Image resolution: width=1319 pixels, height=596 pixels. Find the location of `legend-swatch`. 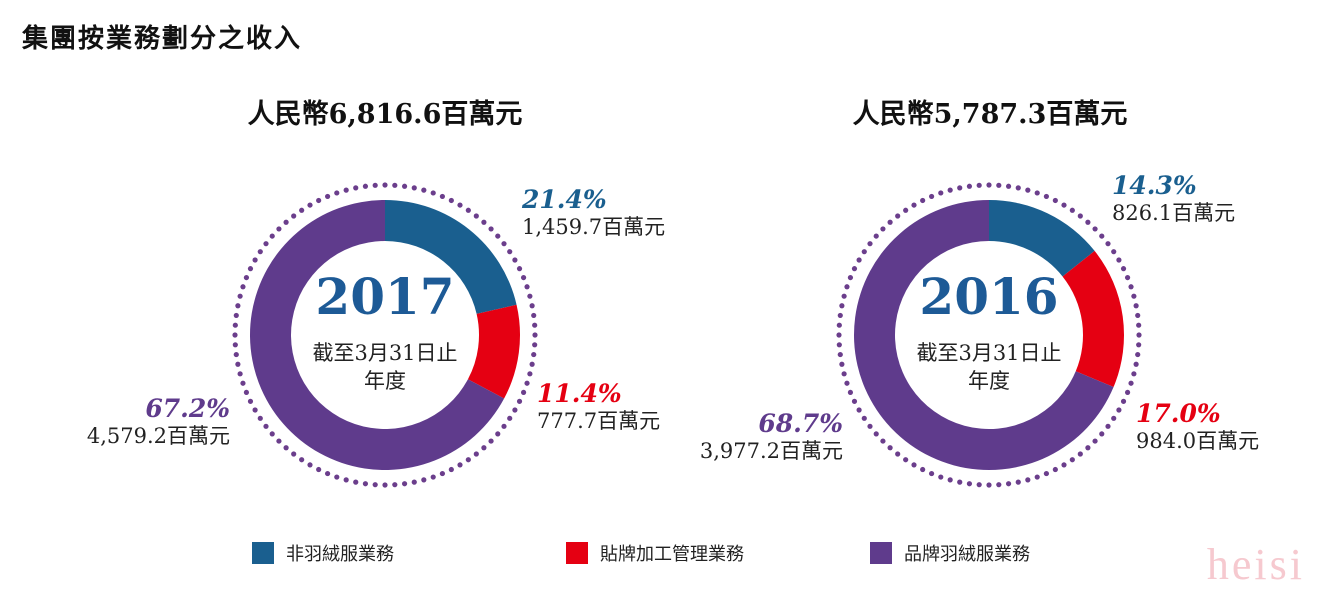

legend-swatch is located at coordinates (881, 553).